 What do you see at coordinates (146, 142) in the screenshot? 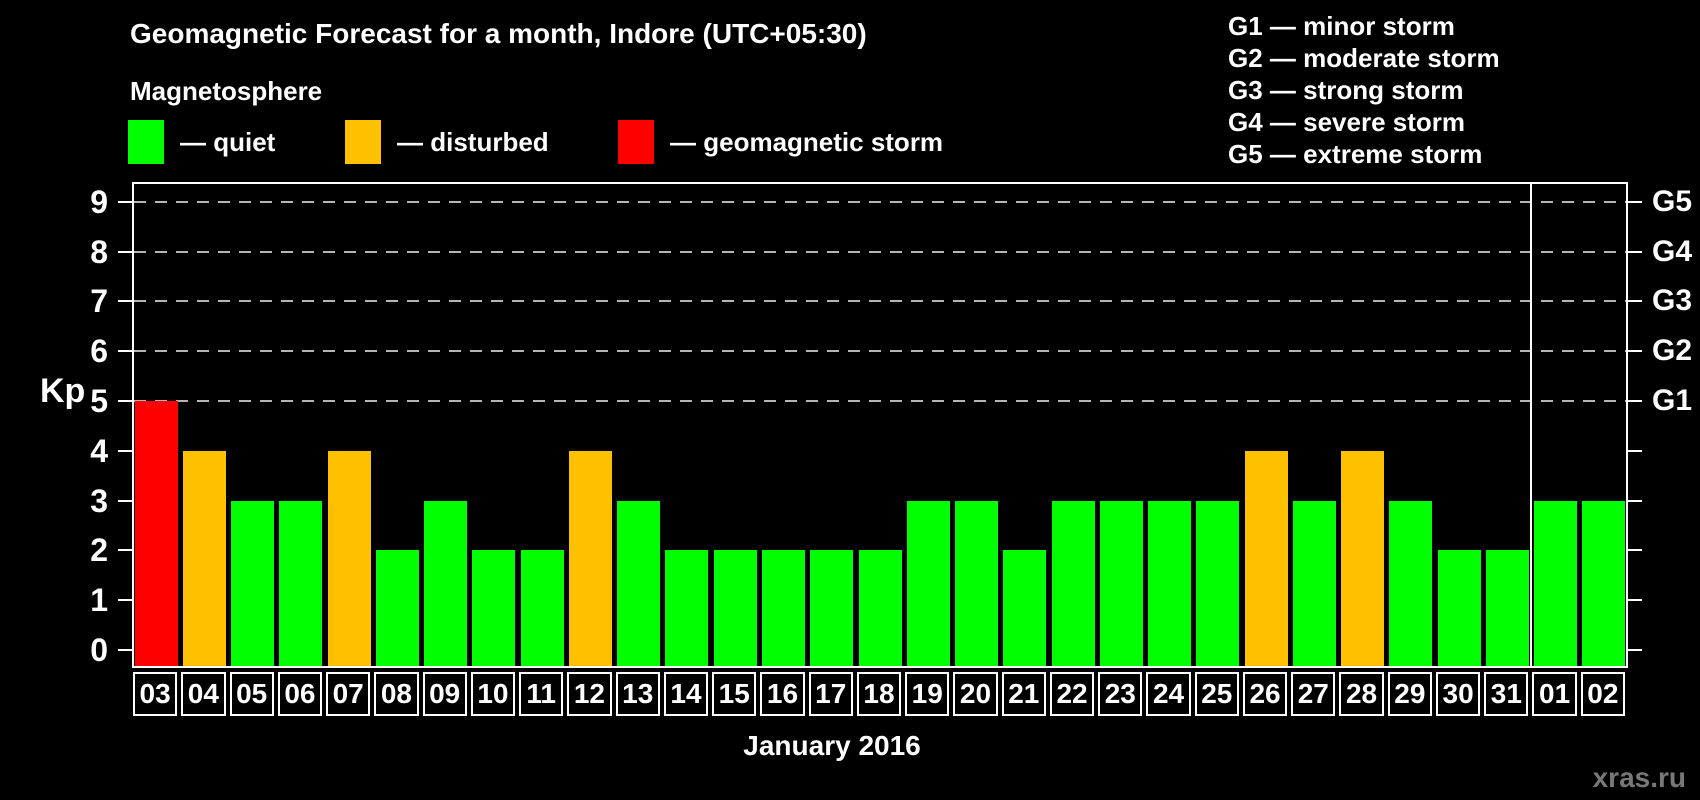
I see `quiet-swatch` at bounding box center [146, 142].